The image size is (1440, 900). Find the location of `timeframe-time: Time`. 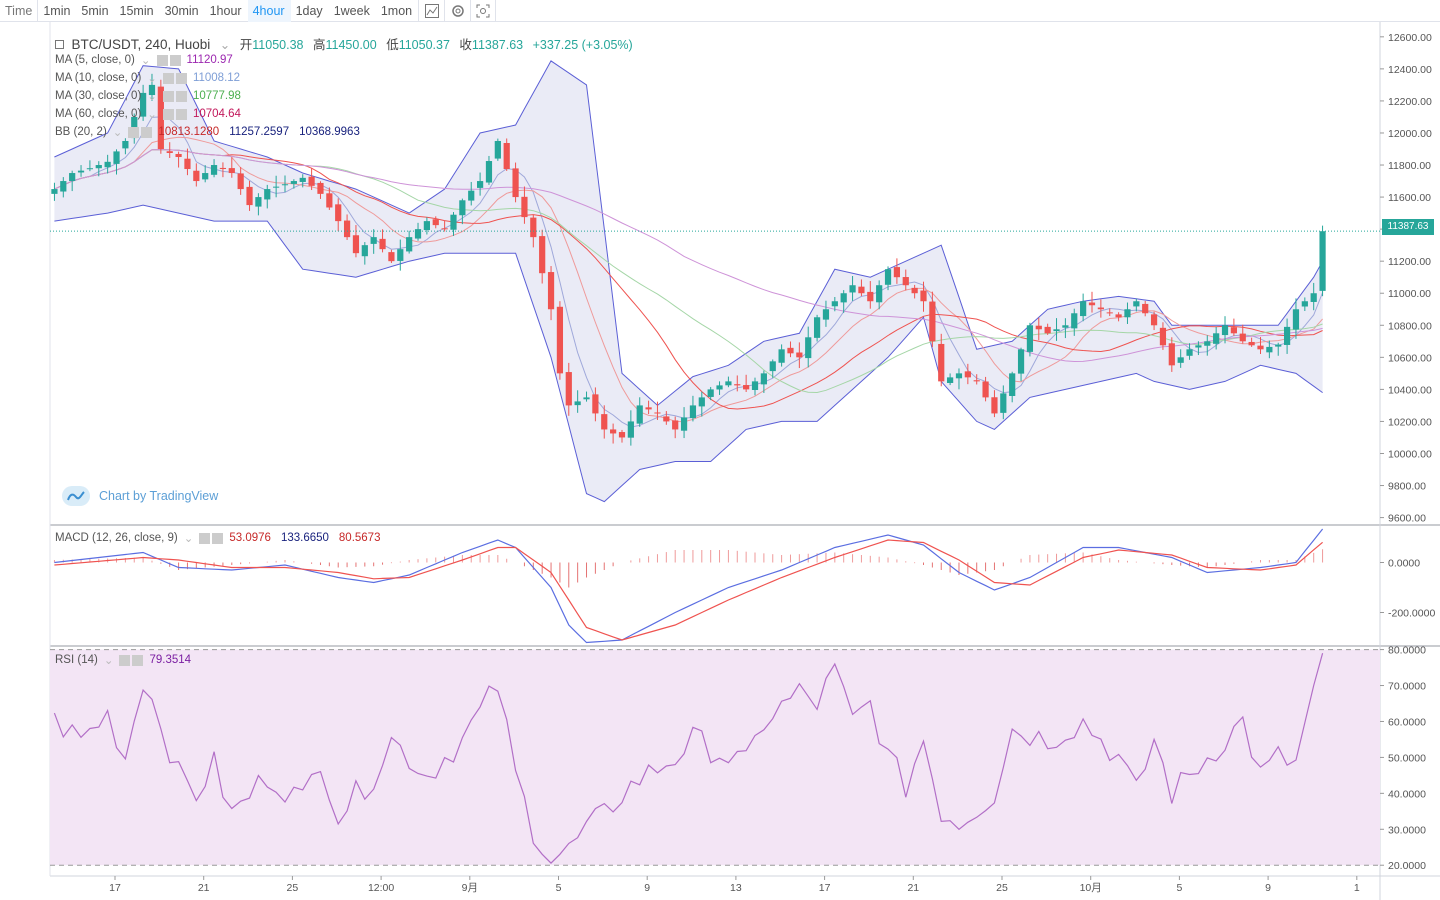

timeframe-time: Time is located at coordinates (19, 11).